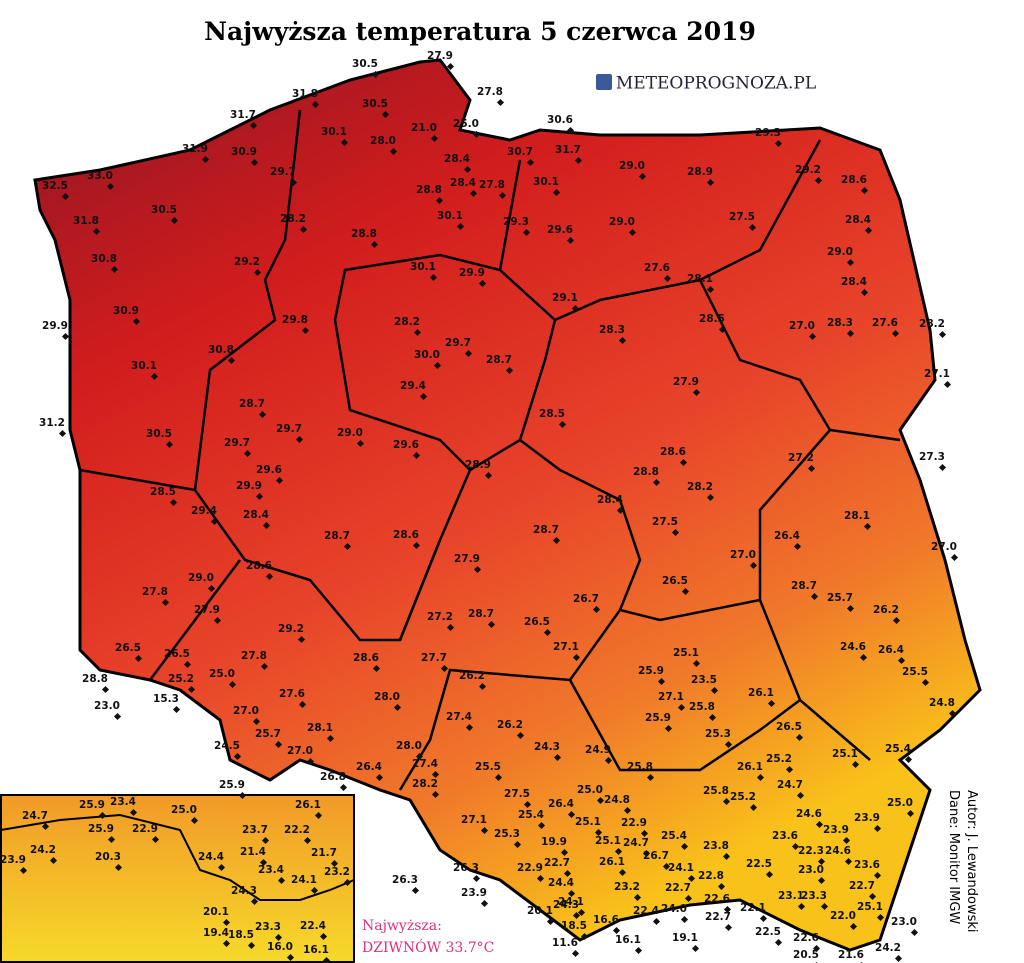 This screenshot has width=1024, height=963. What do you see at coordinates (711, 876) in the screenshot?
I see `station-temp: 22.8` at bounding box center [711, 876].